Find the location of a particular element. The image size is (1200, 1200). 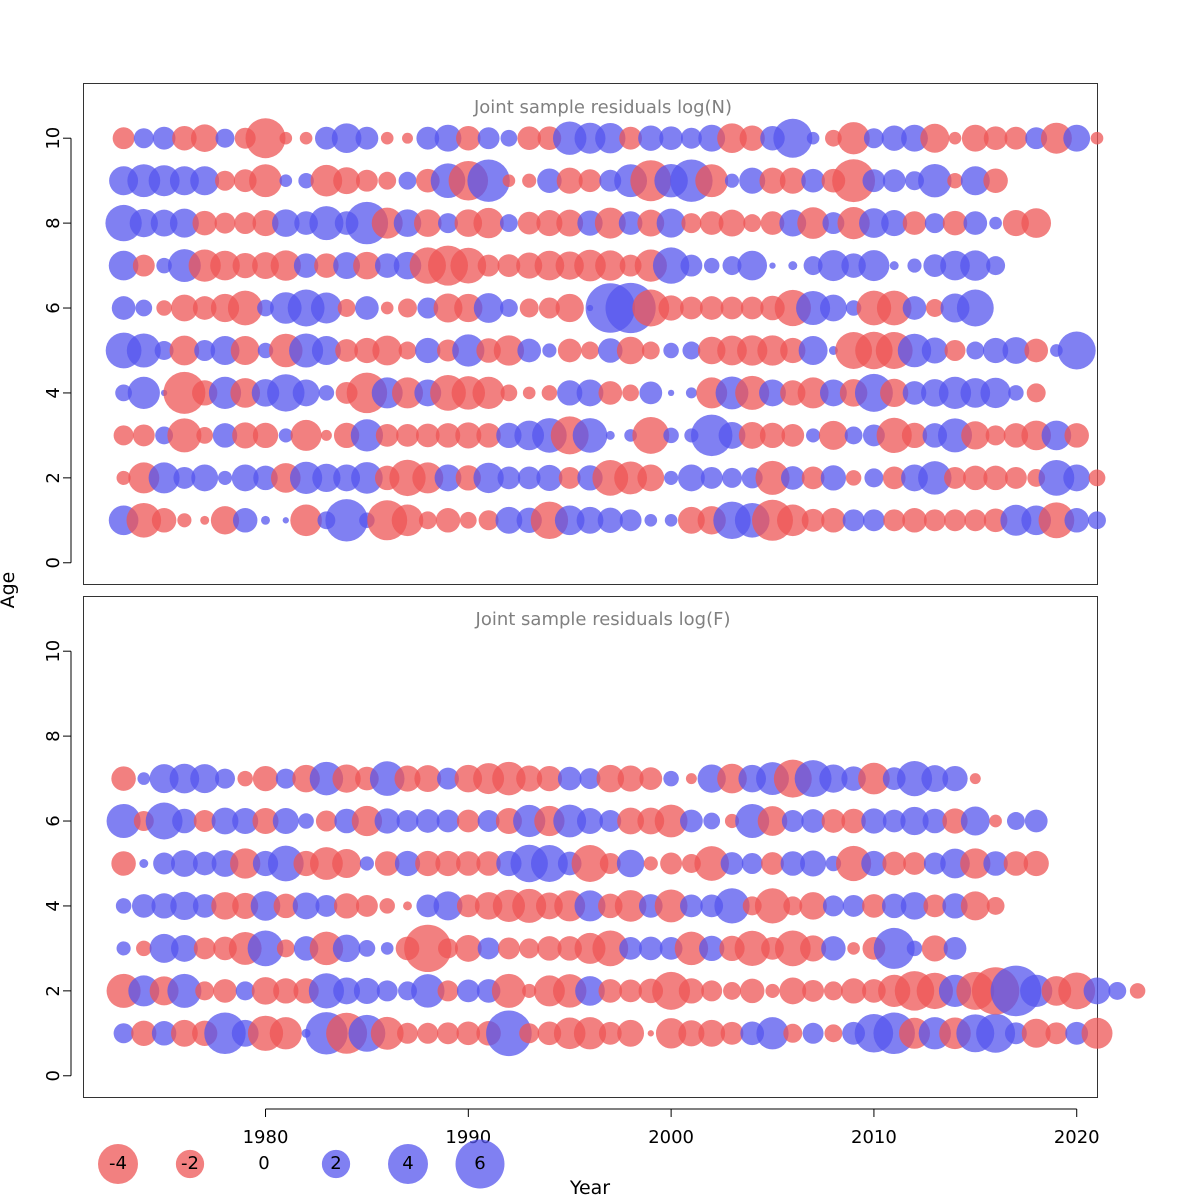

legend-bubble is located at coordinates (408, 1164).